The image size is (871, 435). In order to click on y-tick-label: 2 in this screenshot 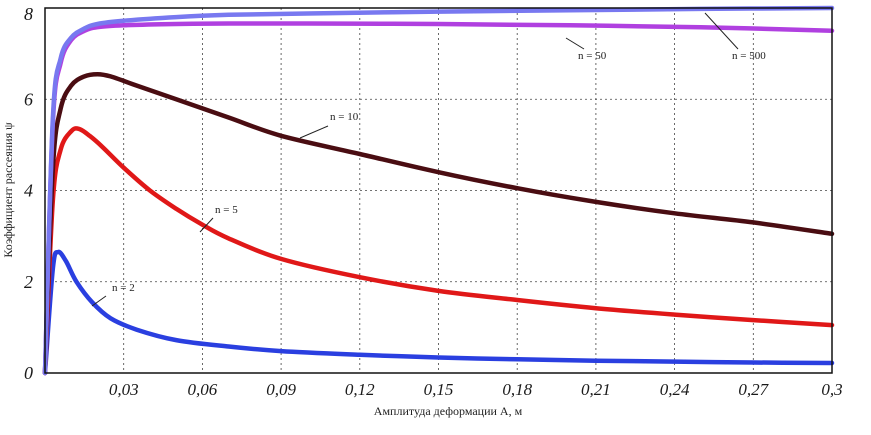, I will do `click(28, 282)`.